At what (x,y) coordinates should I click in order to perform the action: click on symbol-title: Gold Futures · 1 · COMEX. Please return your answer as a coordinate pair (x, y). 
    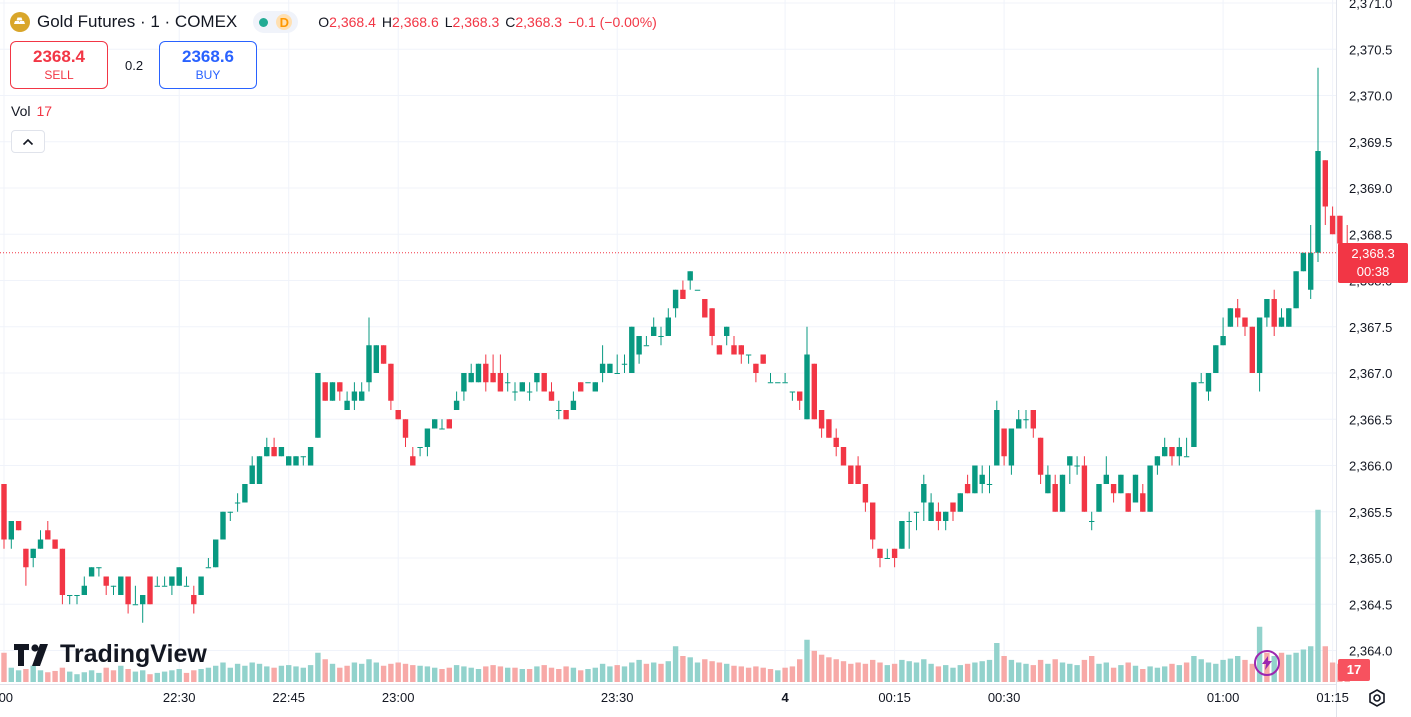
    Looking at the image, I should click on (137, 21).